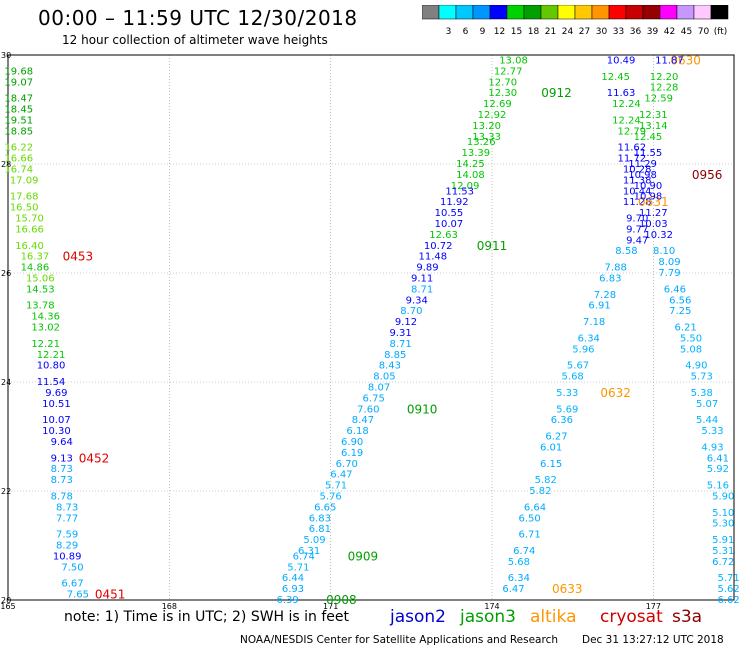 This screenshot has height=650, width=740. What do you see at coordinates (653, 606) in the screenshot?
I see `x-tick-label: 177` at bounding box center [653, 606].